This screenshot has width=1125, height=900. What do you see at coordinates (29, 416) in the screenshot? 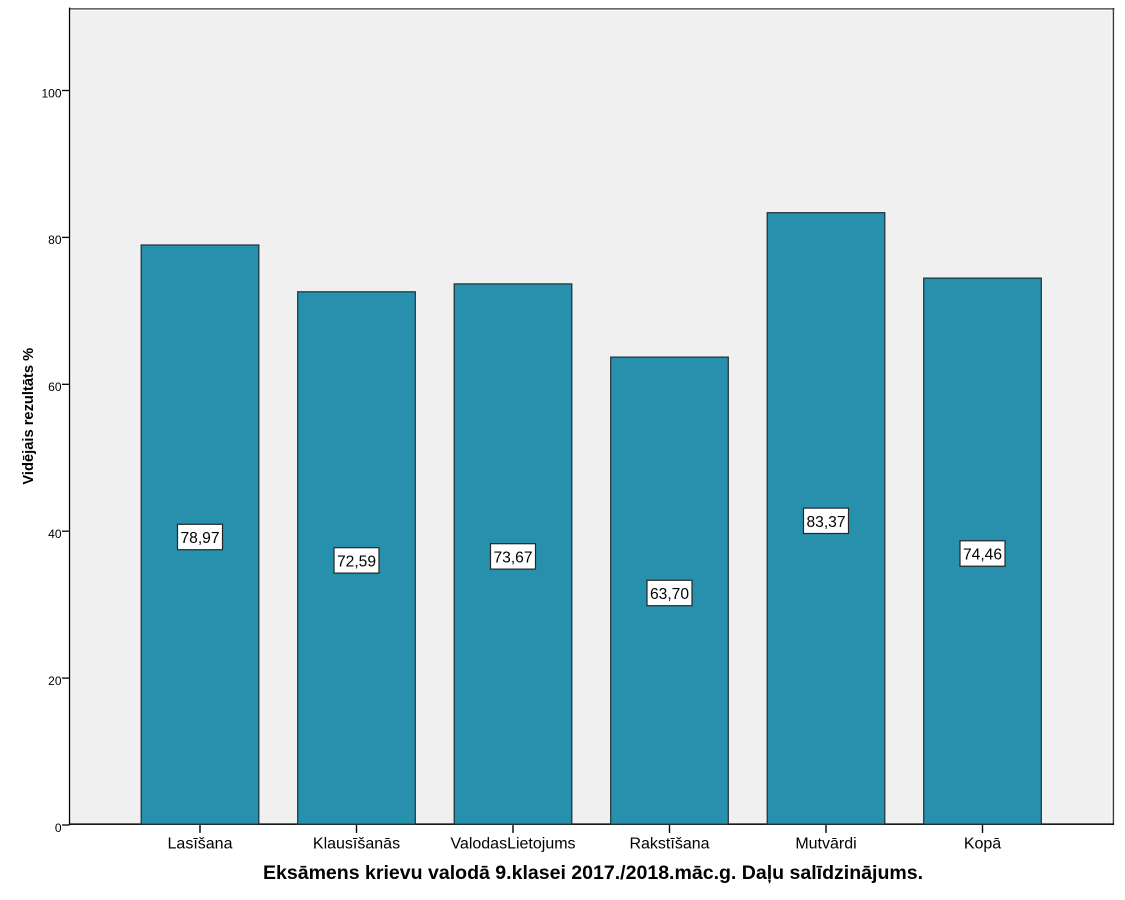
I see `svg-text: Vidējais rezultāts %` at bounding box center [29, 416].